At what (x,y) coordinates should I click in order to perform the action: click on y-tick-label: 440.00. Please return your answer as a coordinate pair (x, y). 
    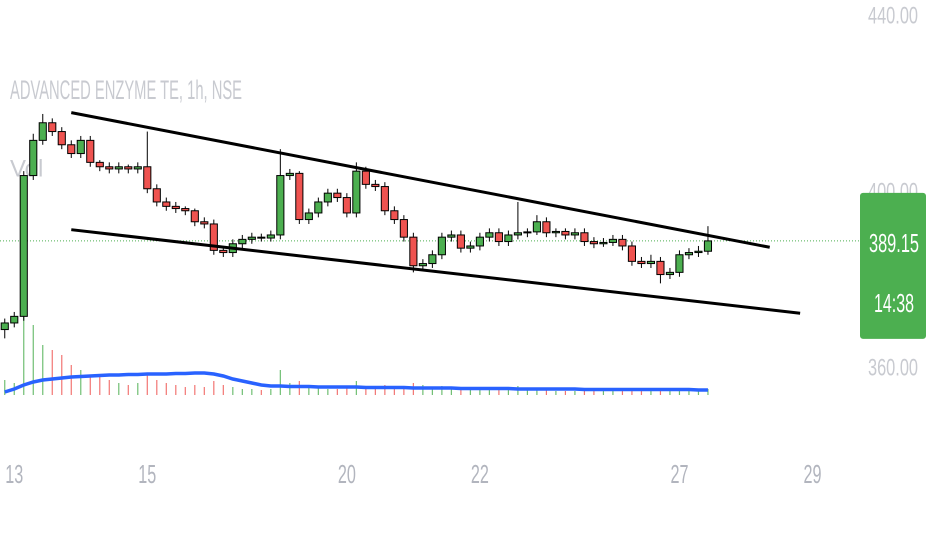
    Looking at the image, I should click on (893, 16).